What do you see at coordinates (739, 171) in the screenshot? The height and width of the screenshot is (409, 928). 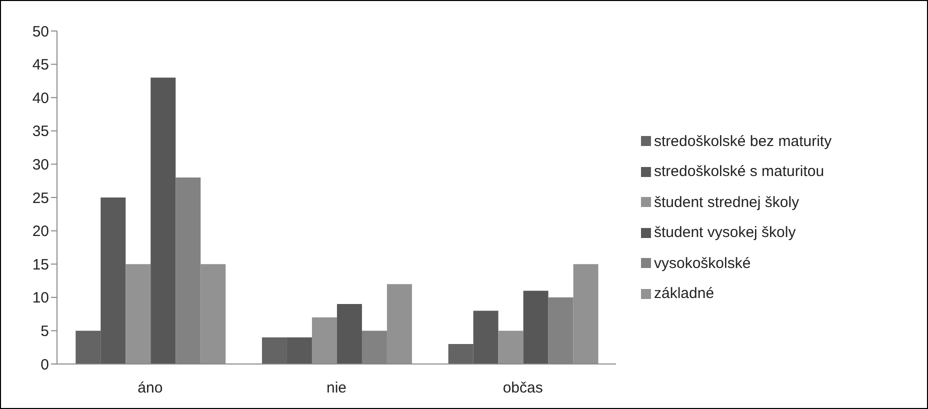 I see `legend-label: stredoškolské s maturitou` at bounding box center [739, 171].